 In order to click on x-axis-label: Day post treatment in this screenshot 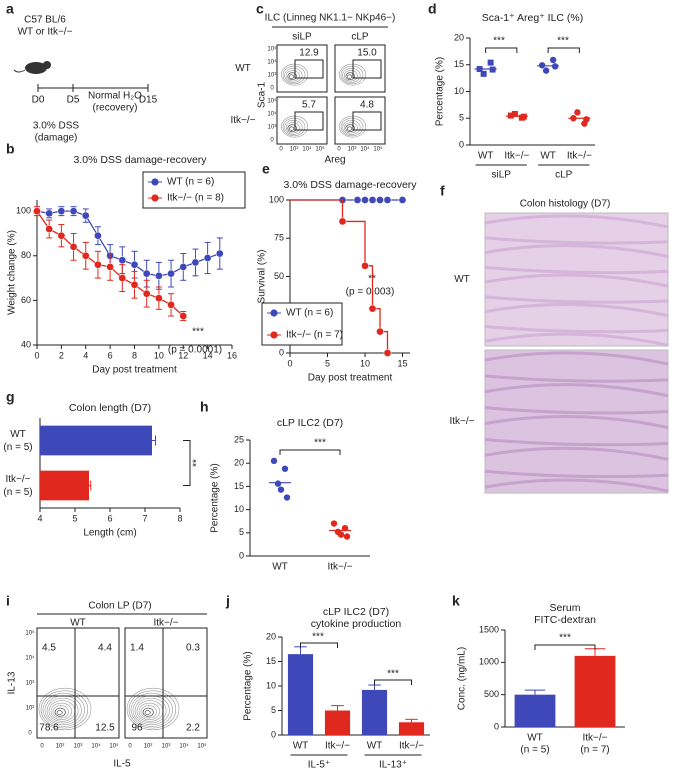, I will do `click(134, 370)`.